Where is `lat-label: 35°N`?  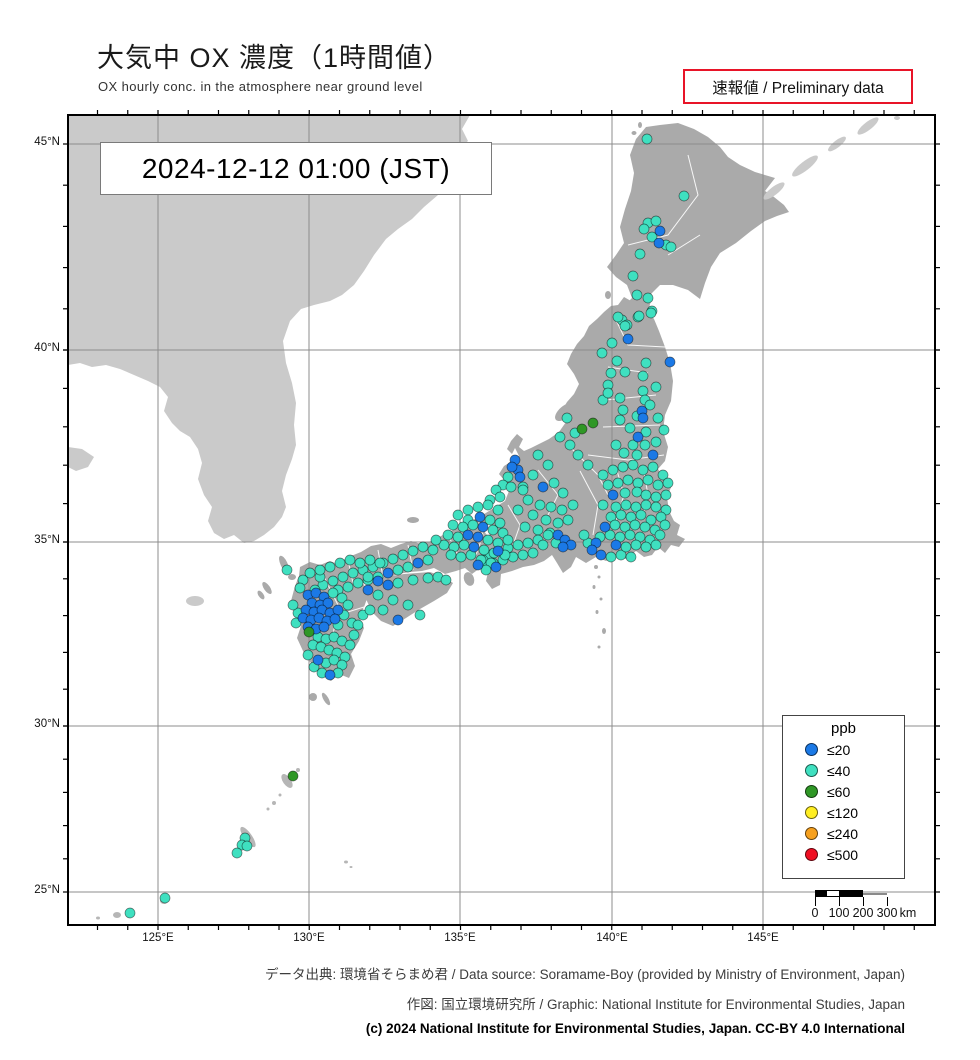 lat-label: 35°N is located at coordinates (47, 540).